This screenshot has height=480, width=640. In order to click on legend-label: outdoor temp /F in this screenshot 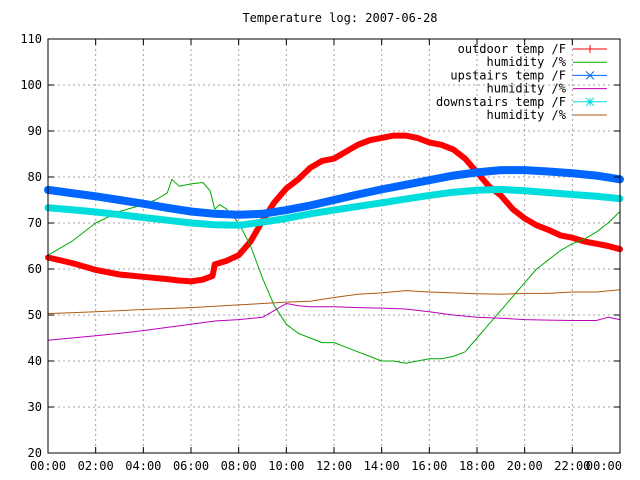, I will do `click(512, 49)`.